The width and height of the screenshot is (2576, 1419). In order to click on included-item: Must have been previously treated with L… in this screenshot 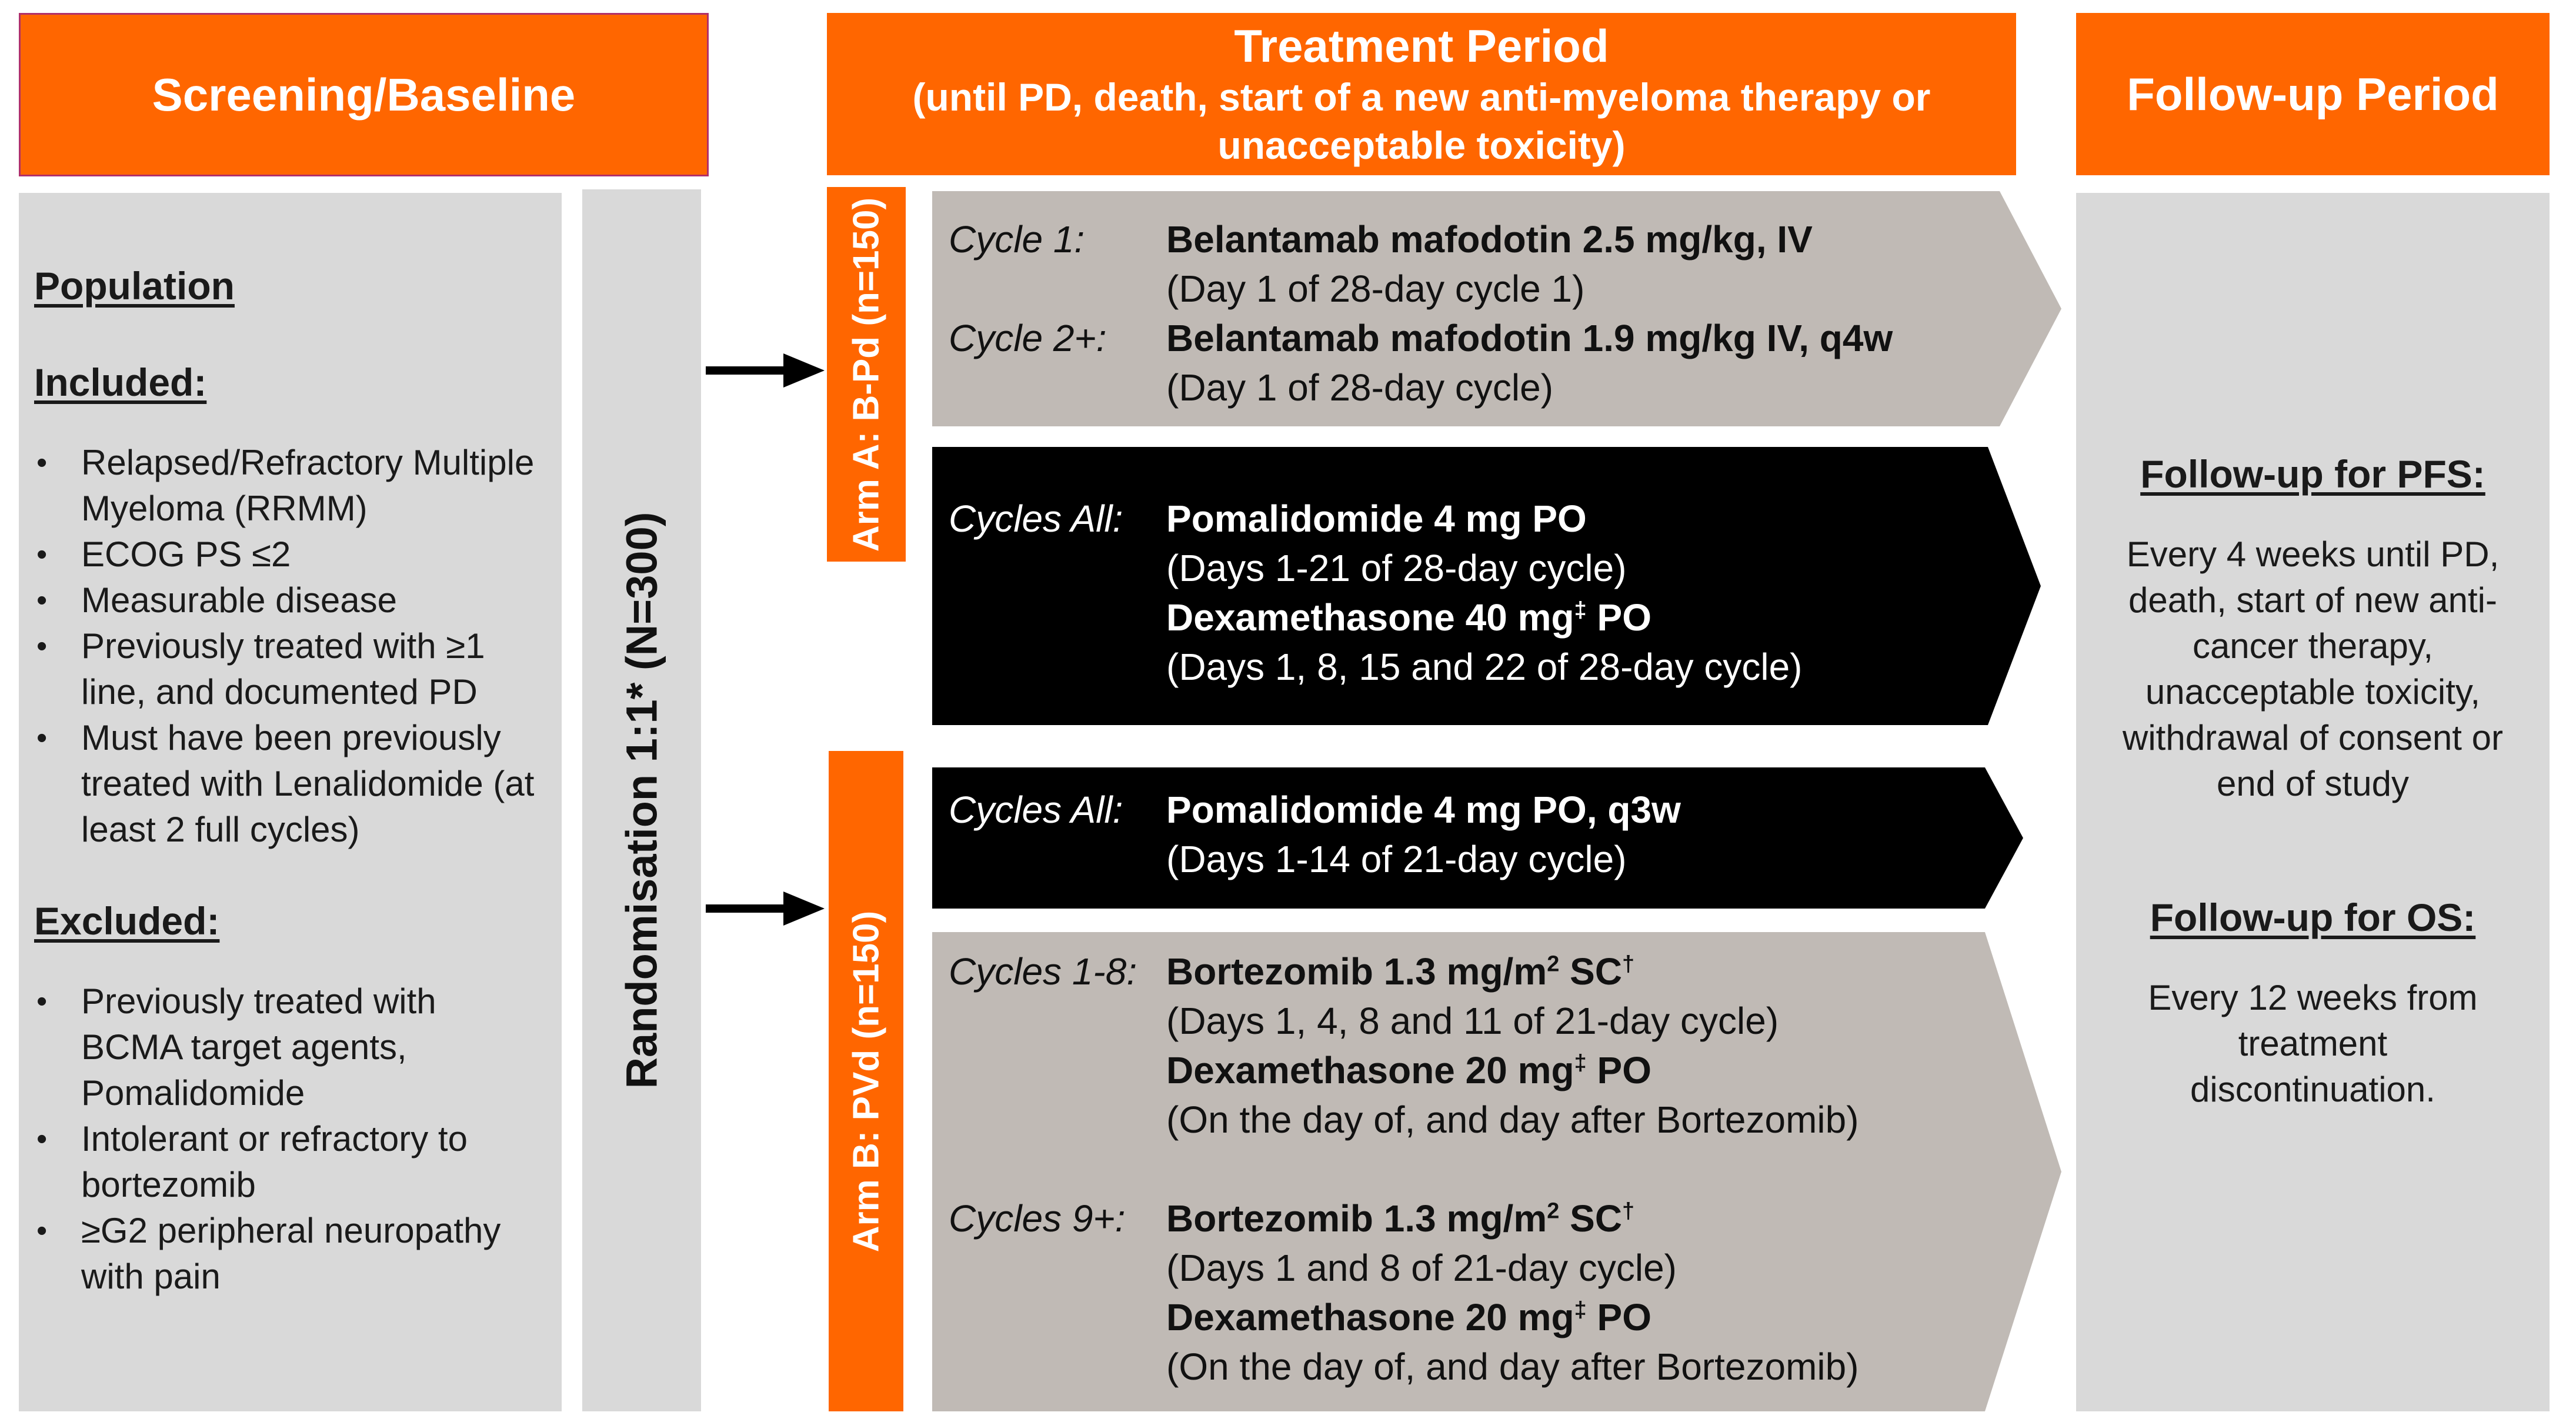, I will do `click(289, 784)`.